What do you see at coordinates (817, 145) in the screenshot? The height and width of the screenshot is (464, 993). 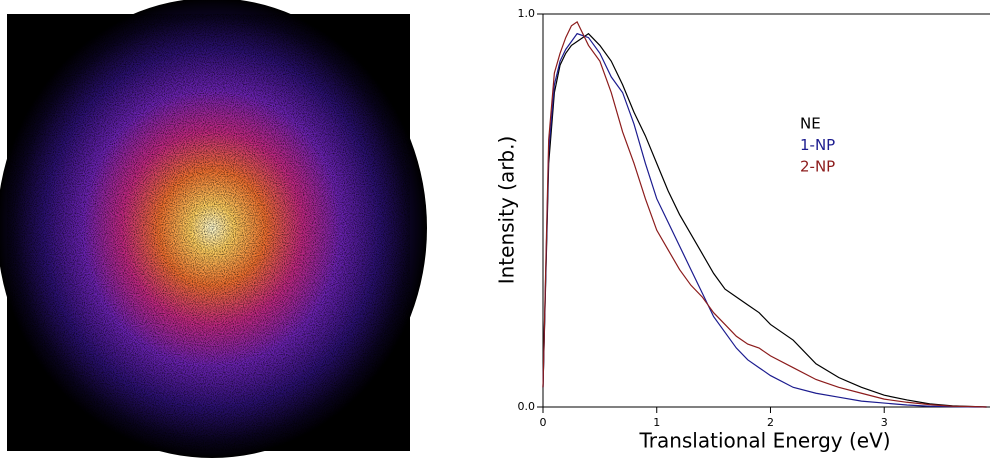 I see `legend-entry: 1-NP` at bounding box center [817, 145].